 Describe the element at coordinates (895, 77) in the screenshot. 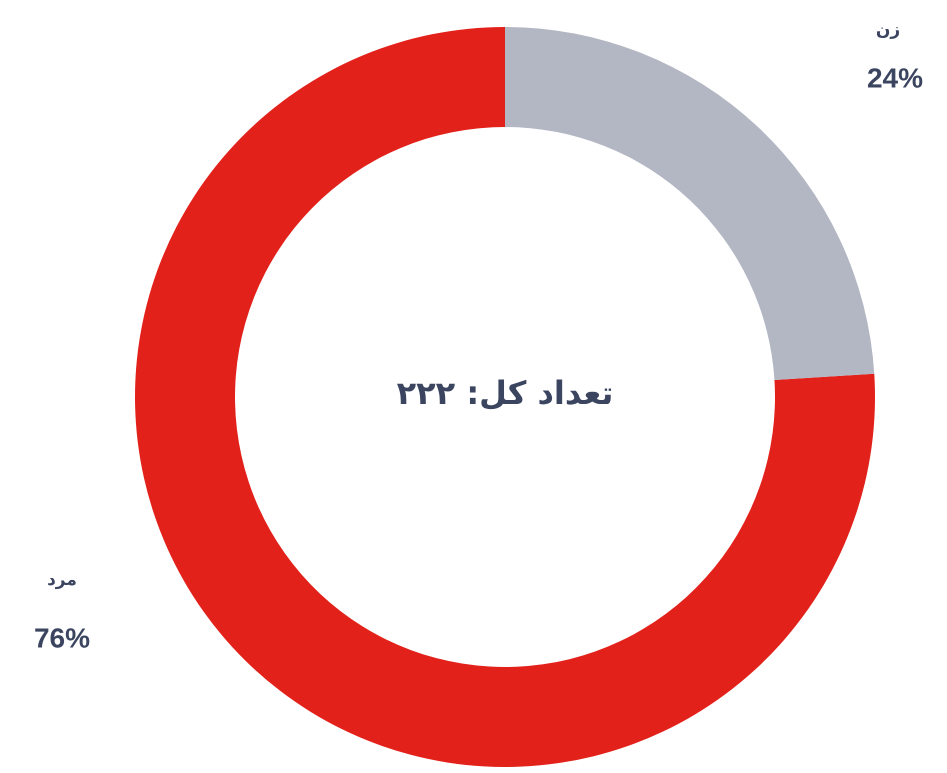

I see `value-label: 24%` at that location.